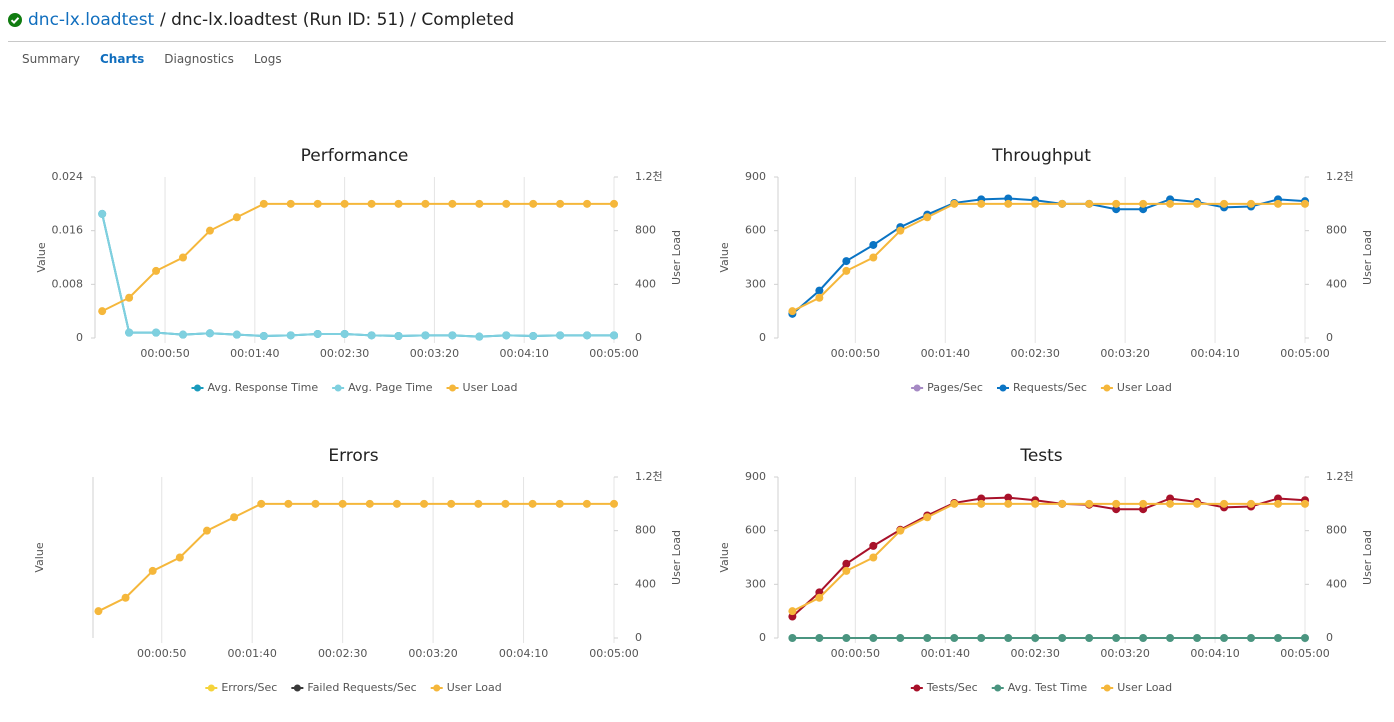  I want to click on legend-label: Avg. Response Time, so click(262, 387).